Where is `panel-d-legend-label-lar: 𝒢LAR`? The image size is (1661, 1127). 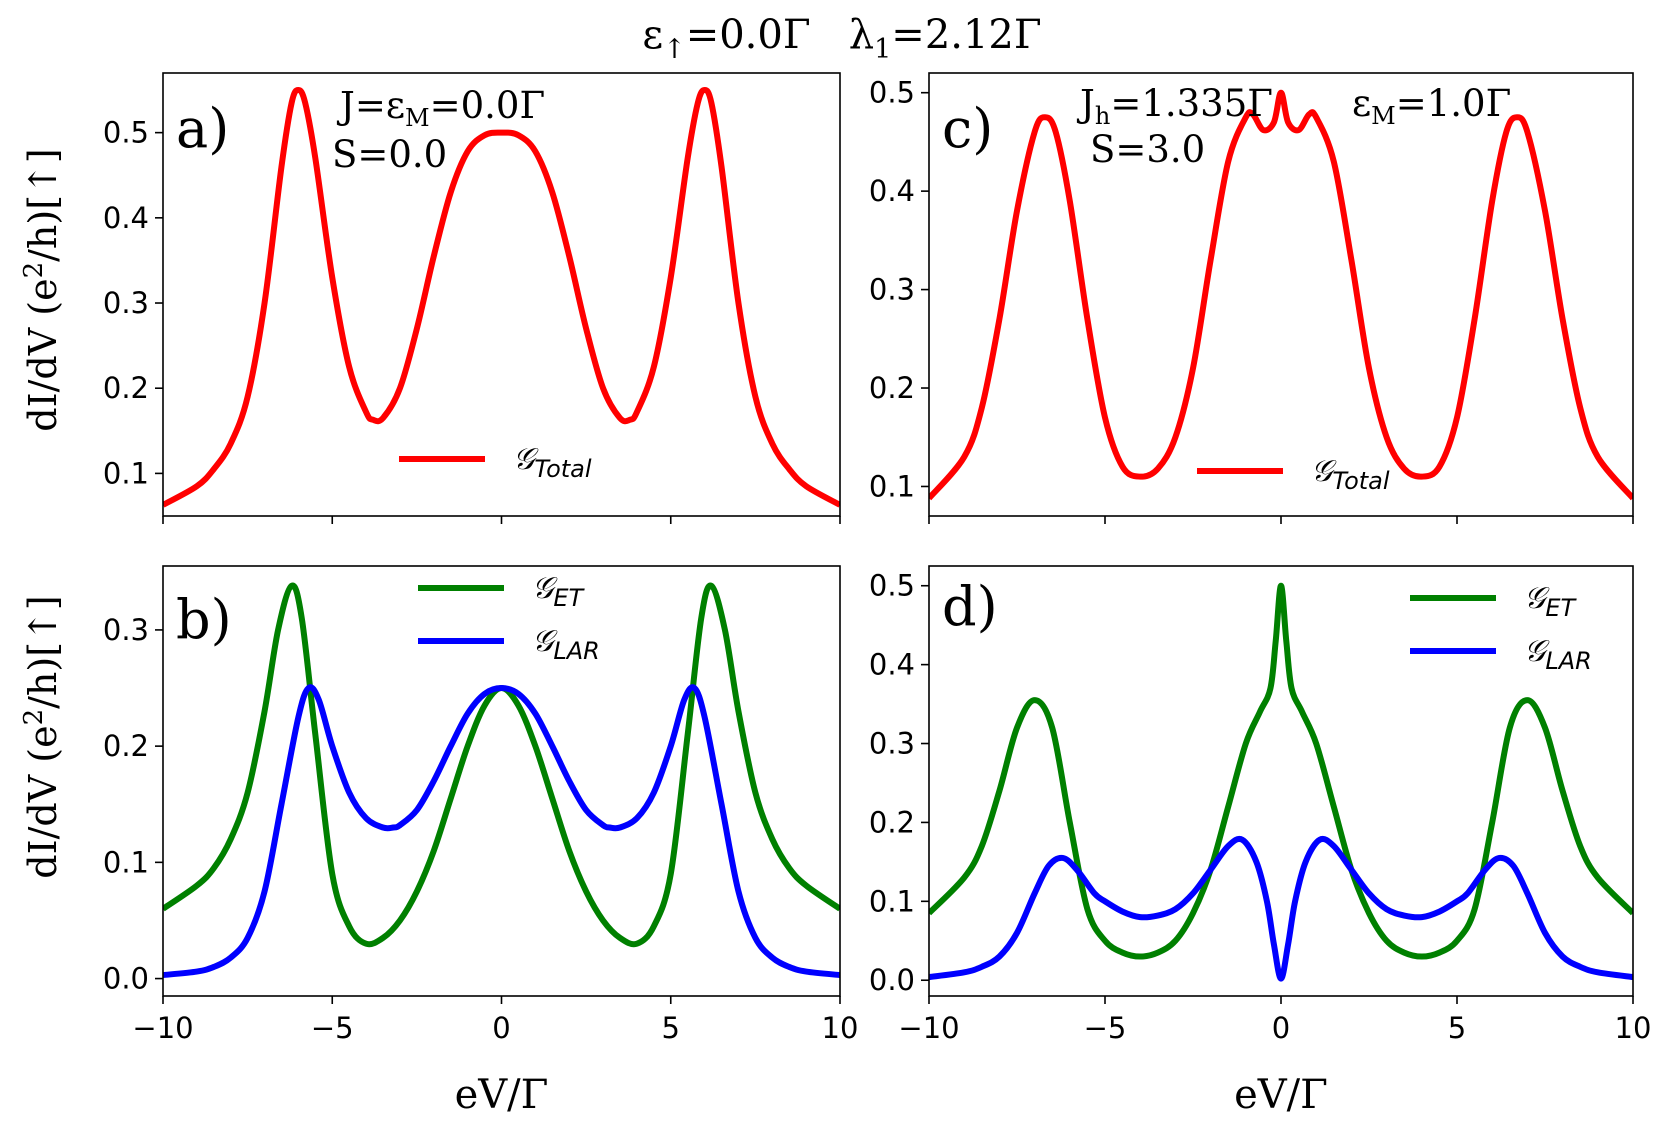 panel-d-legend-label-lar: 𝒢LAR is located at coordinates (1558, 654).